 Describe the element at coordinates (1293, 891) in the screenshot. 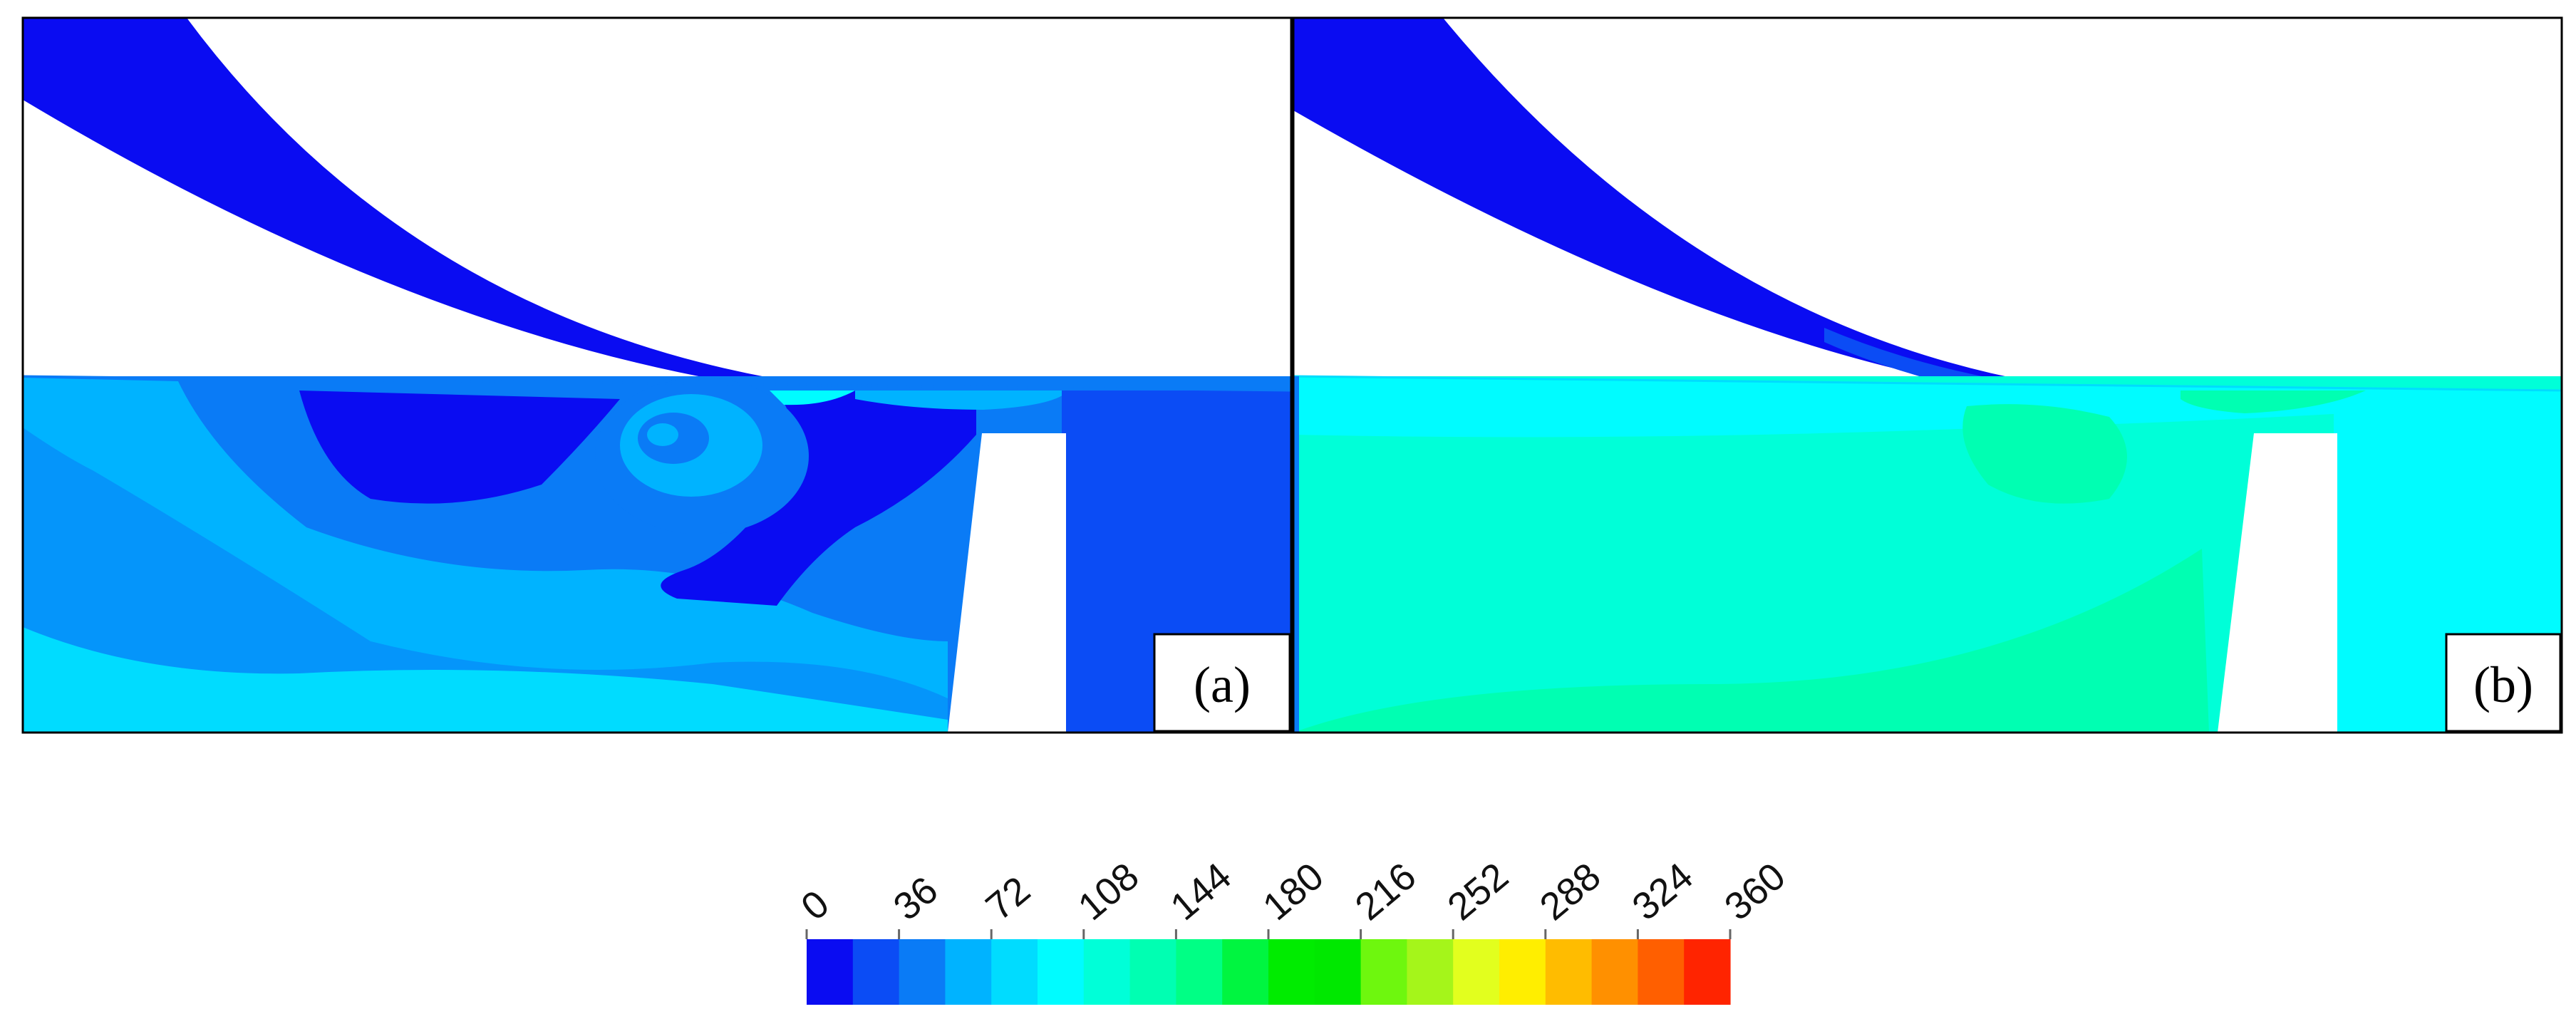

I see `colorbar-tick-label: 180` at that location.